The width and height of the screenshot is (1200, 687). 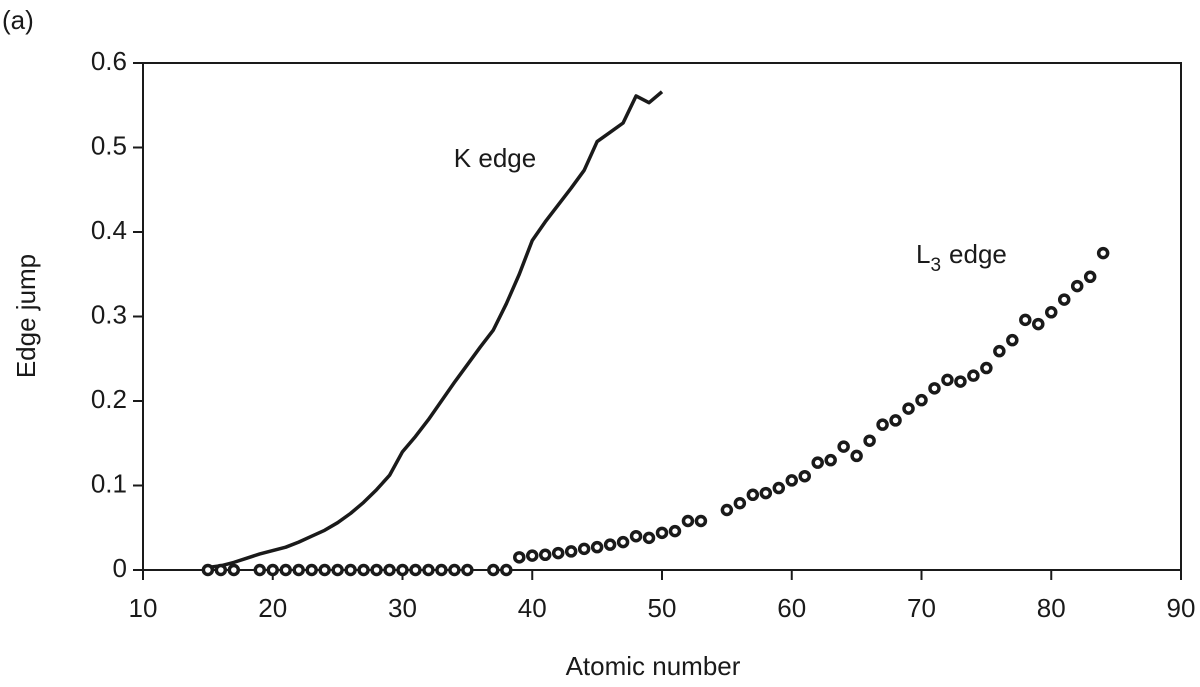 I want to click on x-tick-label: 10, so click(x=143, y=608).